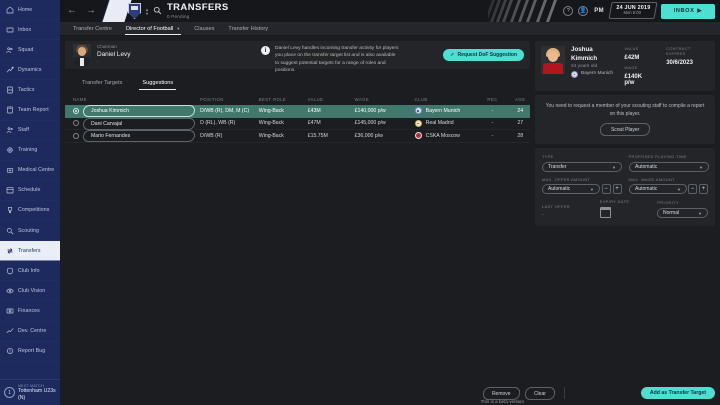 The width and height of the screenshot is (720, 405). I want to click on max-wage-label: MAX. WAGE AMOUNT, so click(651, 179).